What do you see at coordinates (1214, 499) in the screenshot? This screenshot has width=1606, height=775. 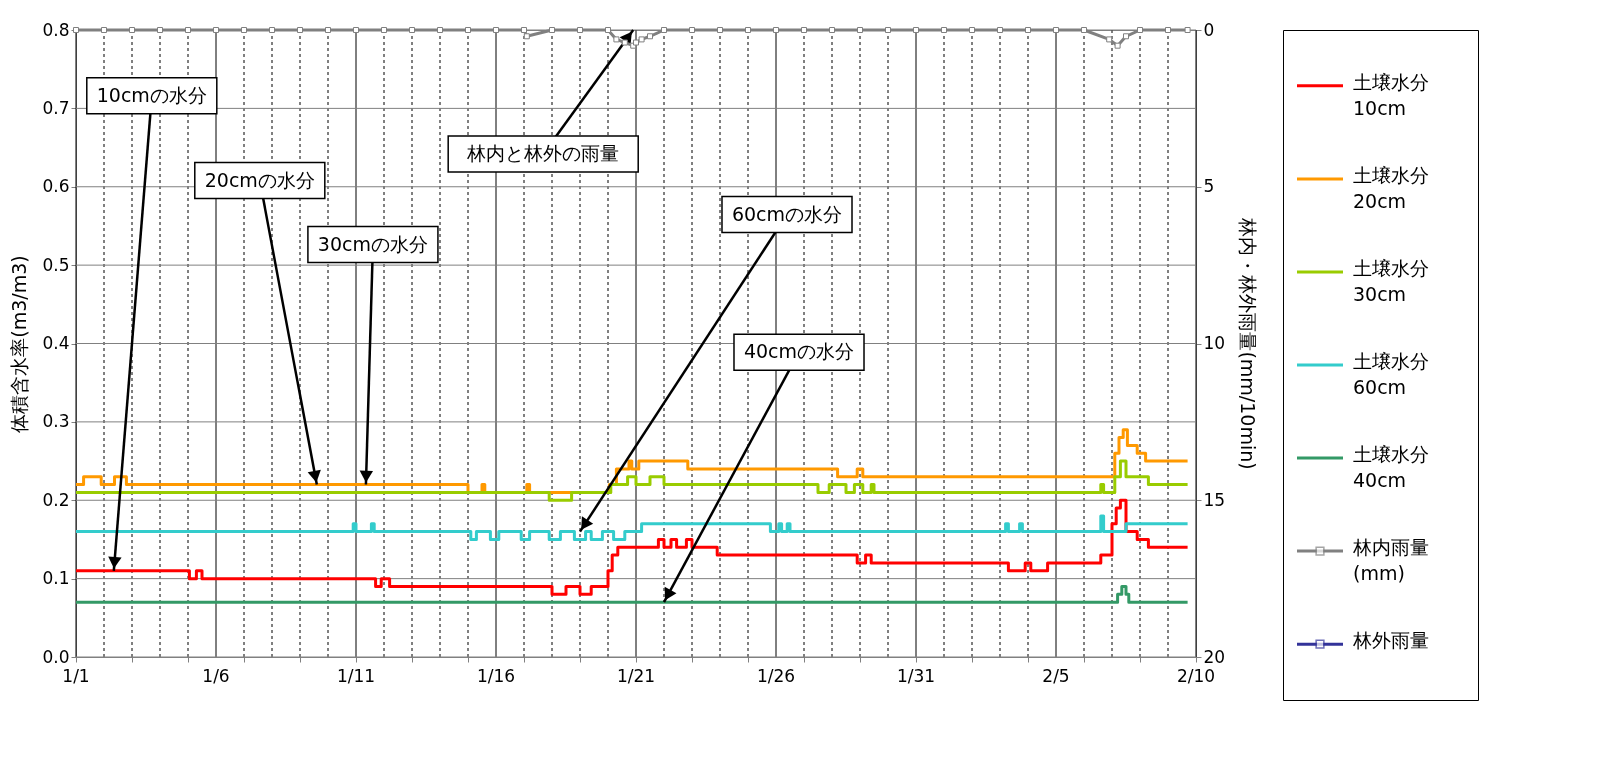 I see `y2-tick-label: 15` at bounding box center [1214, 499].